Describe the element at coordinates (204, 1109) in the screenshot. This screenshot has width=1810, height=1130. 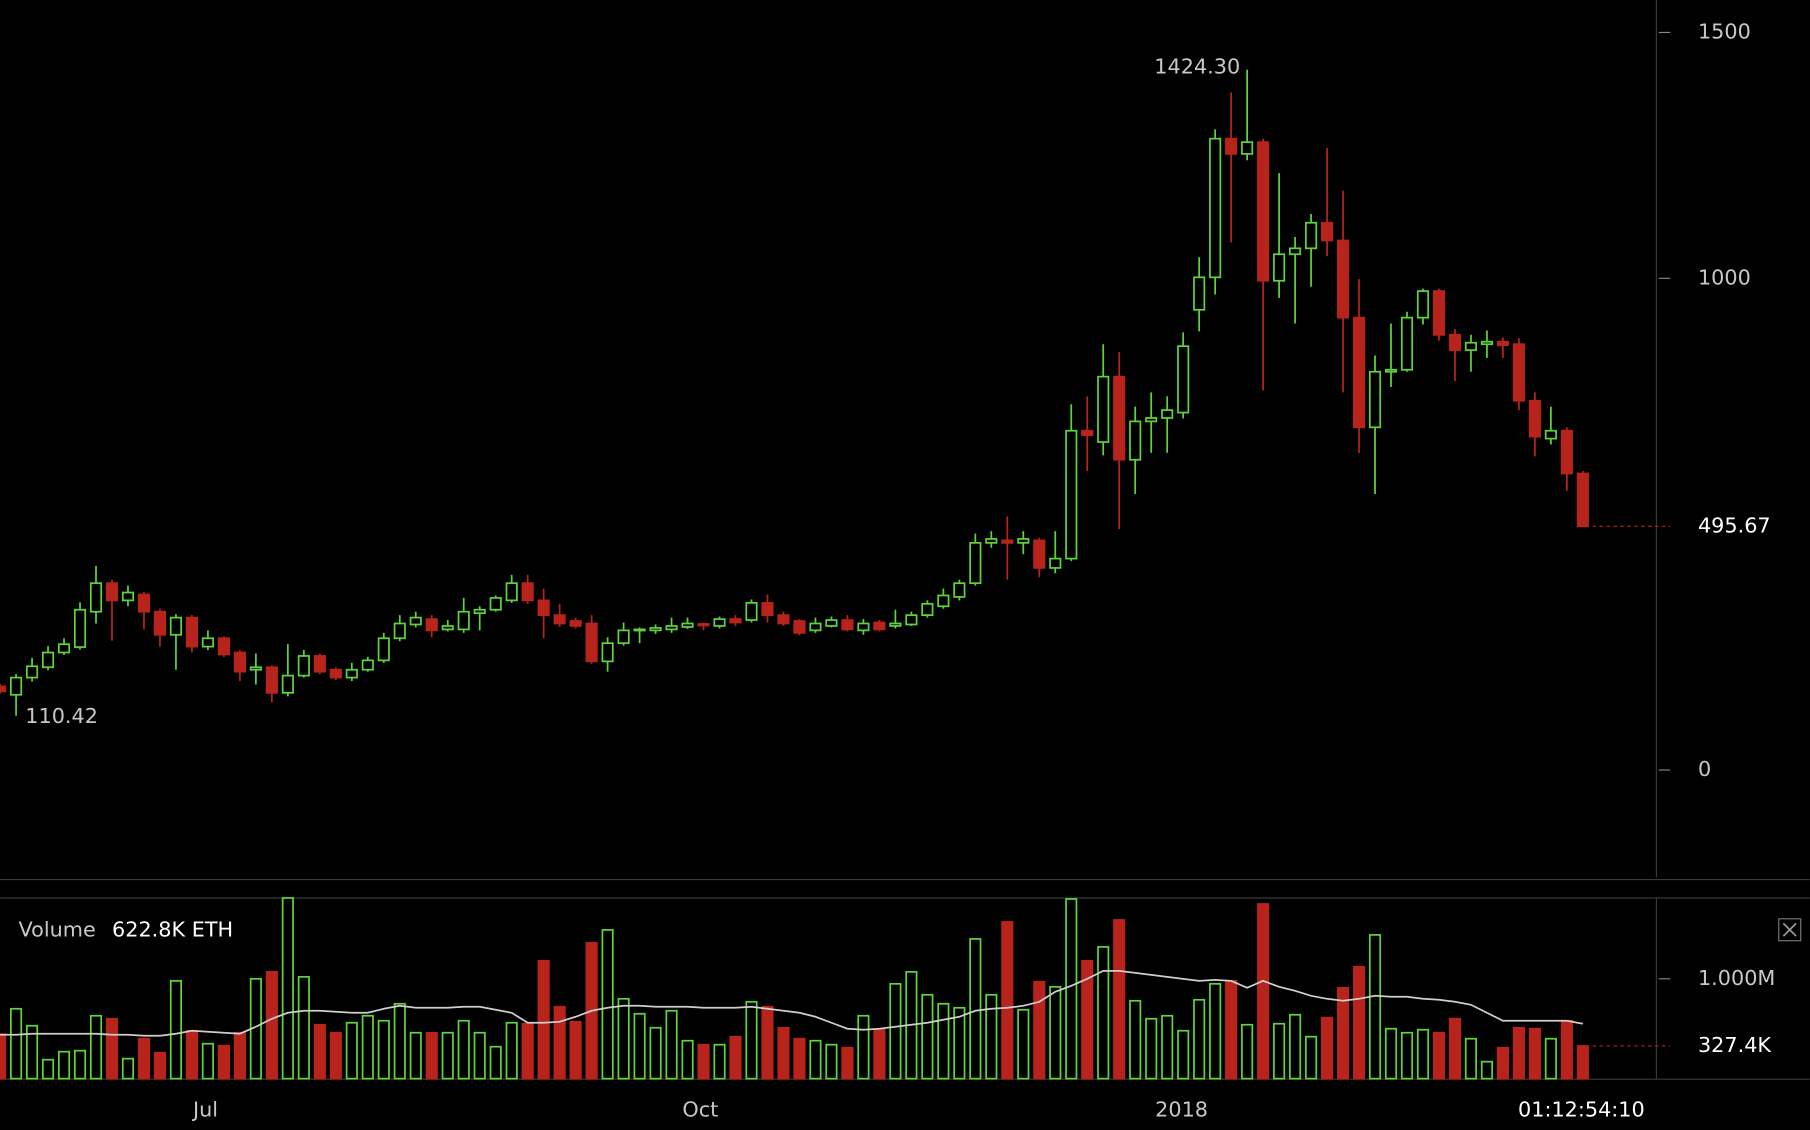
I see `x-tick-label: Jul` at that location.